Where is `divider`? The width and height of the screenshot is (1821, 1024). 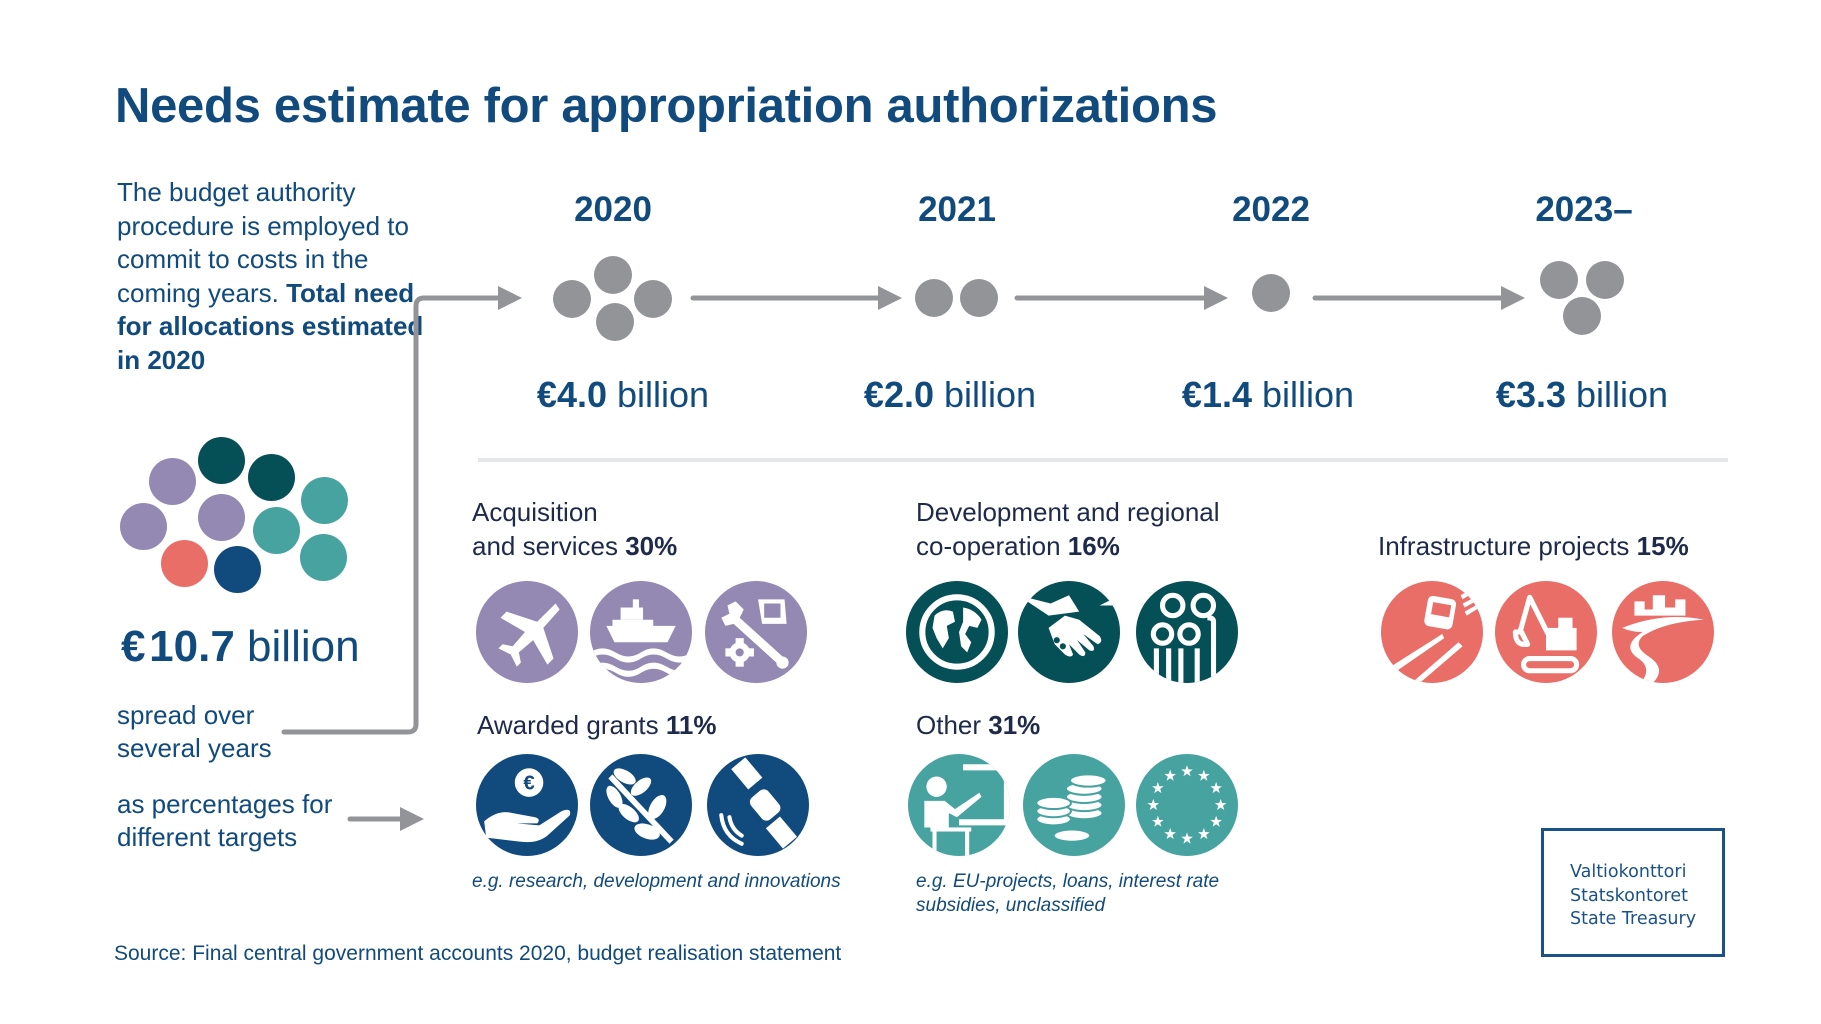 divider is located at coordinates (1103, 460).